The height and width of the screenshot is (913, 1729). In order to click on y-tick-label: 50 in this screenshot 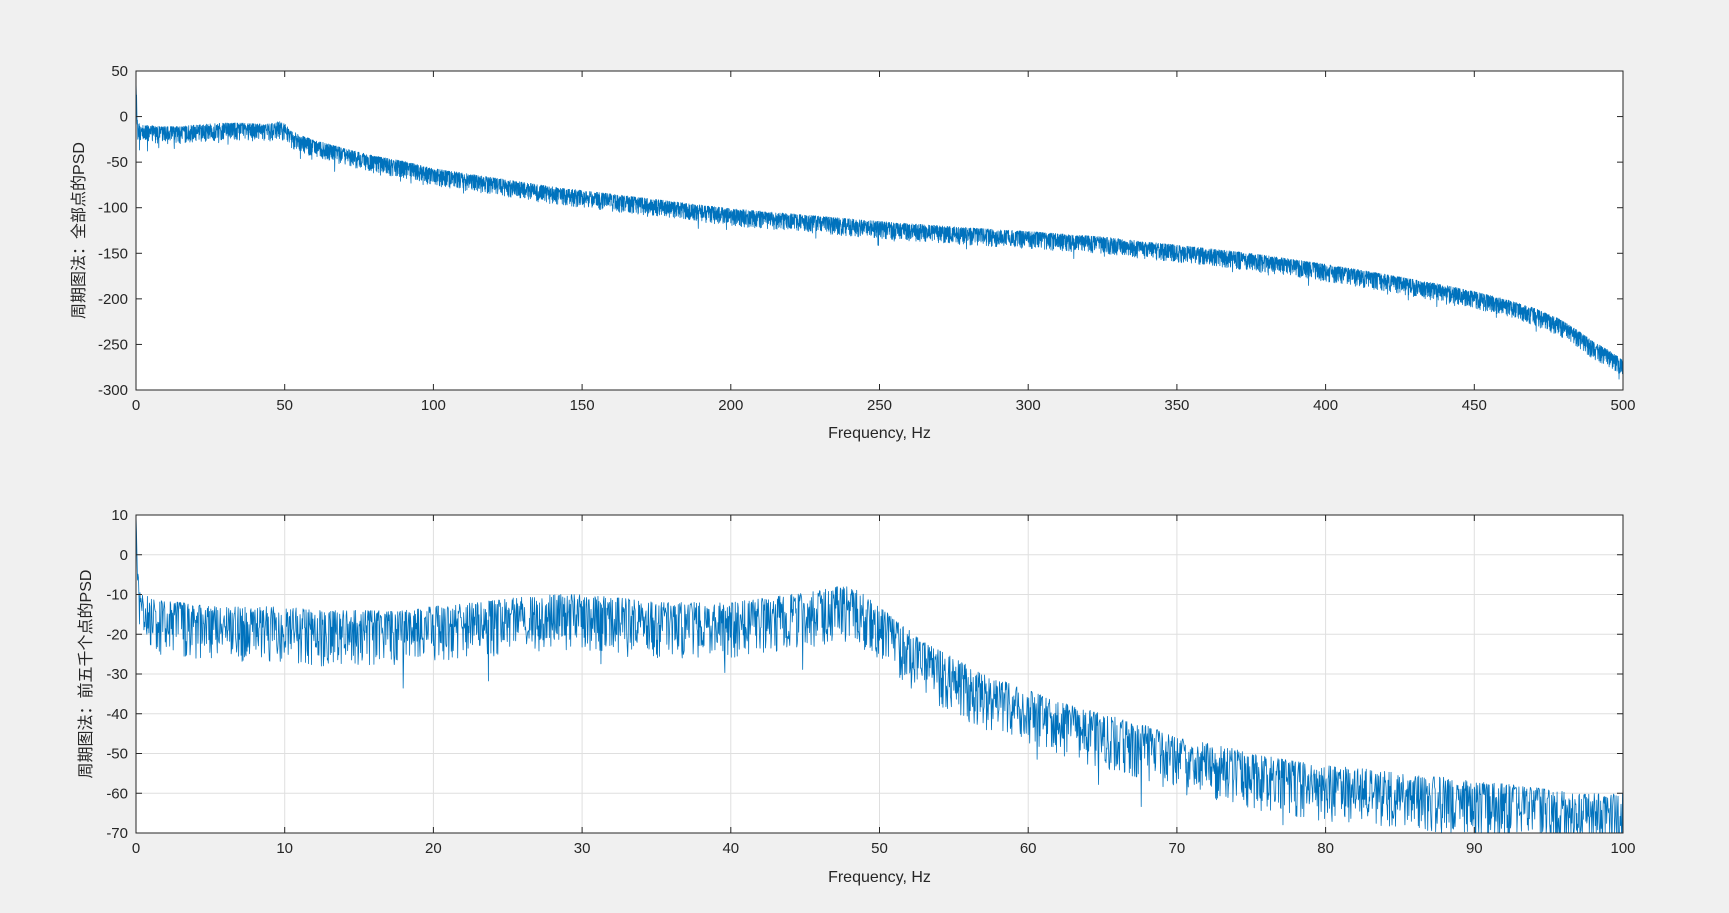, I will do `click(119, 71)`.